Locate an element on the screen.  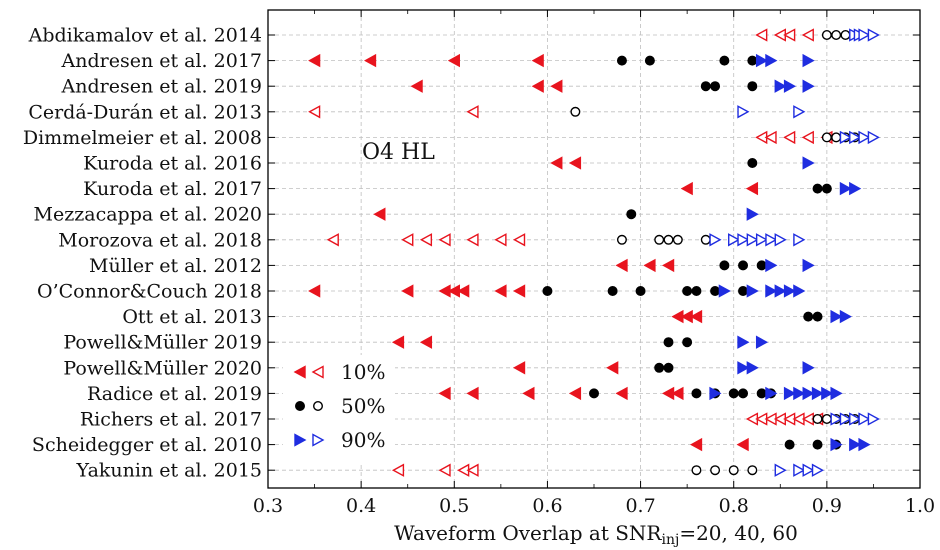
y-tick-label: Richers et al. 2017 is located at coordinates (171, 420).